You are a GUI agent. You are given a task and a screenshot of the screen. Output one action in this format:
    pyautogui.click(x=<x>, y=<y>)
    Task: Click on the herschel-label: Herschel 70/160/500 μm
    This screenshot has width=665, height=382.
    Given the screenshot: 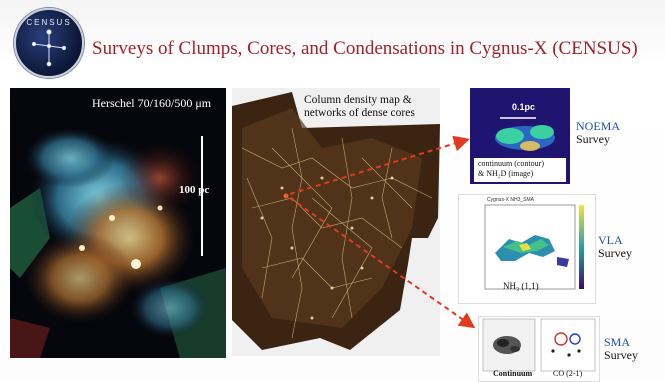 What is the action you would take?
    pyautogui.click(x=152, y=103)
    